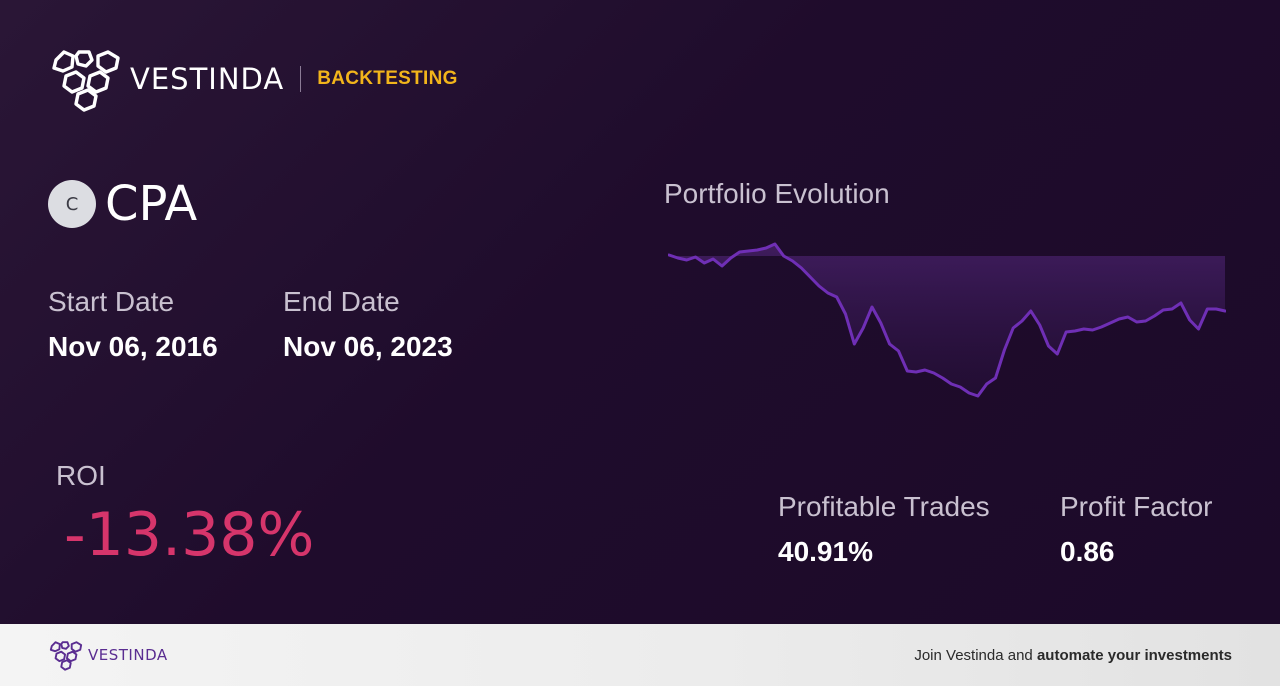  What do you see at coordinates (1087, 551) in the screenshot?
I see `profit-factor-value: 0.86` at bounding box center [1087, 551].